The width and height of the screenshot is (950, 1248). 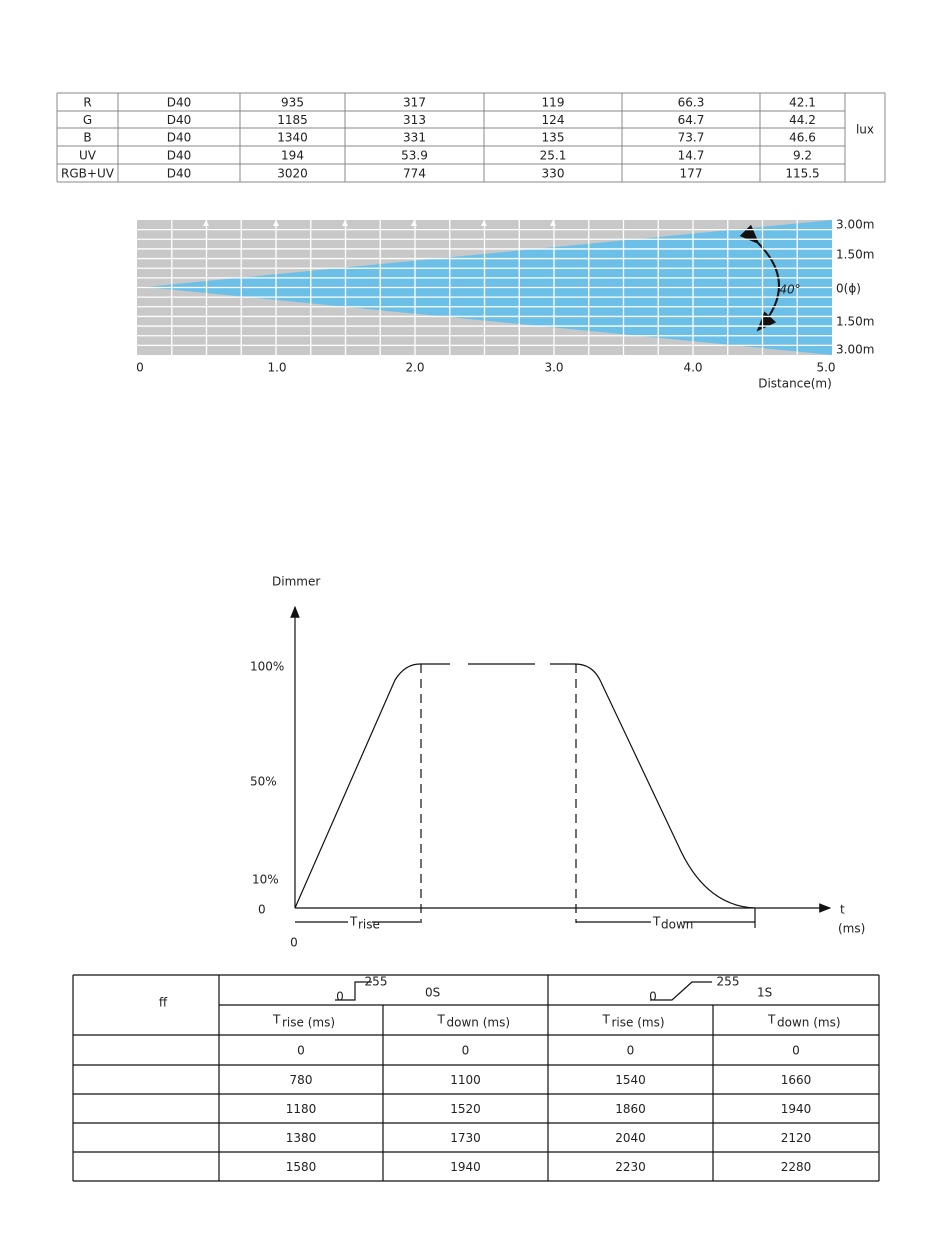 I want to click on table-cell: 1580, so click(x=301, y=1167).